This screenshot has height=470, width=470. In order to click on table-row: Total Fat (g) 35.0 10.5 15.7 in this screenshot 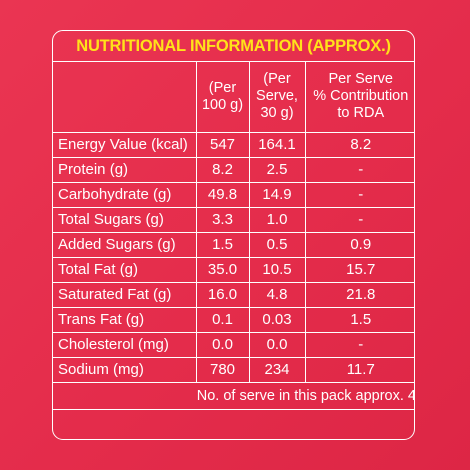, I will do `click(233, 269)`.